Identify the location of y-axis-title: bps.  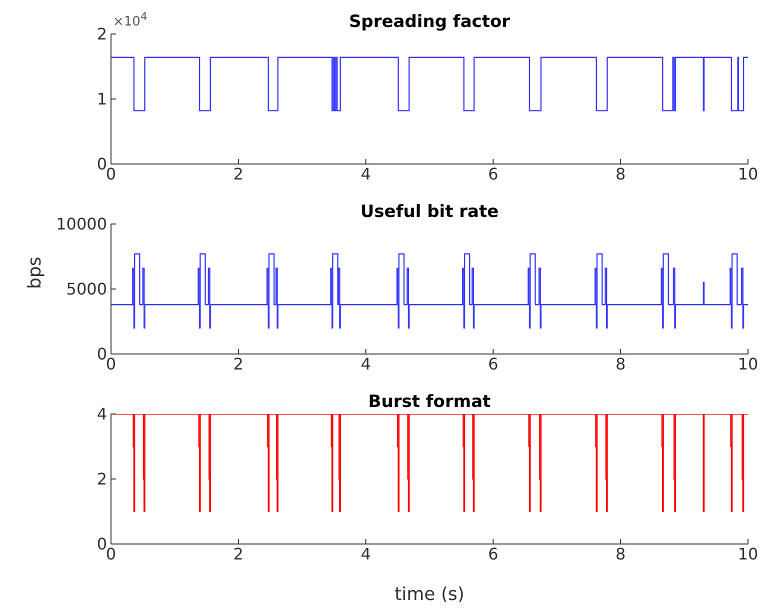
(35, 272).